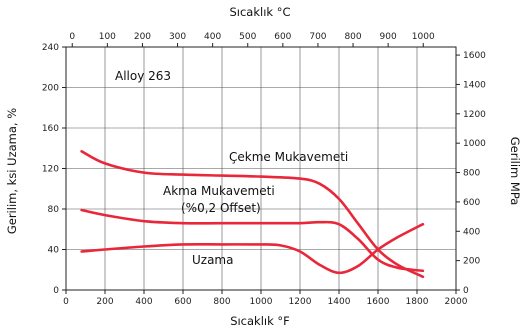 The image size is (521, 332). I want to click on bottom-tick-label: 1200, so click(300, 302).